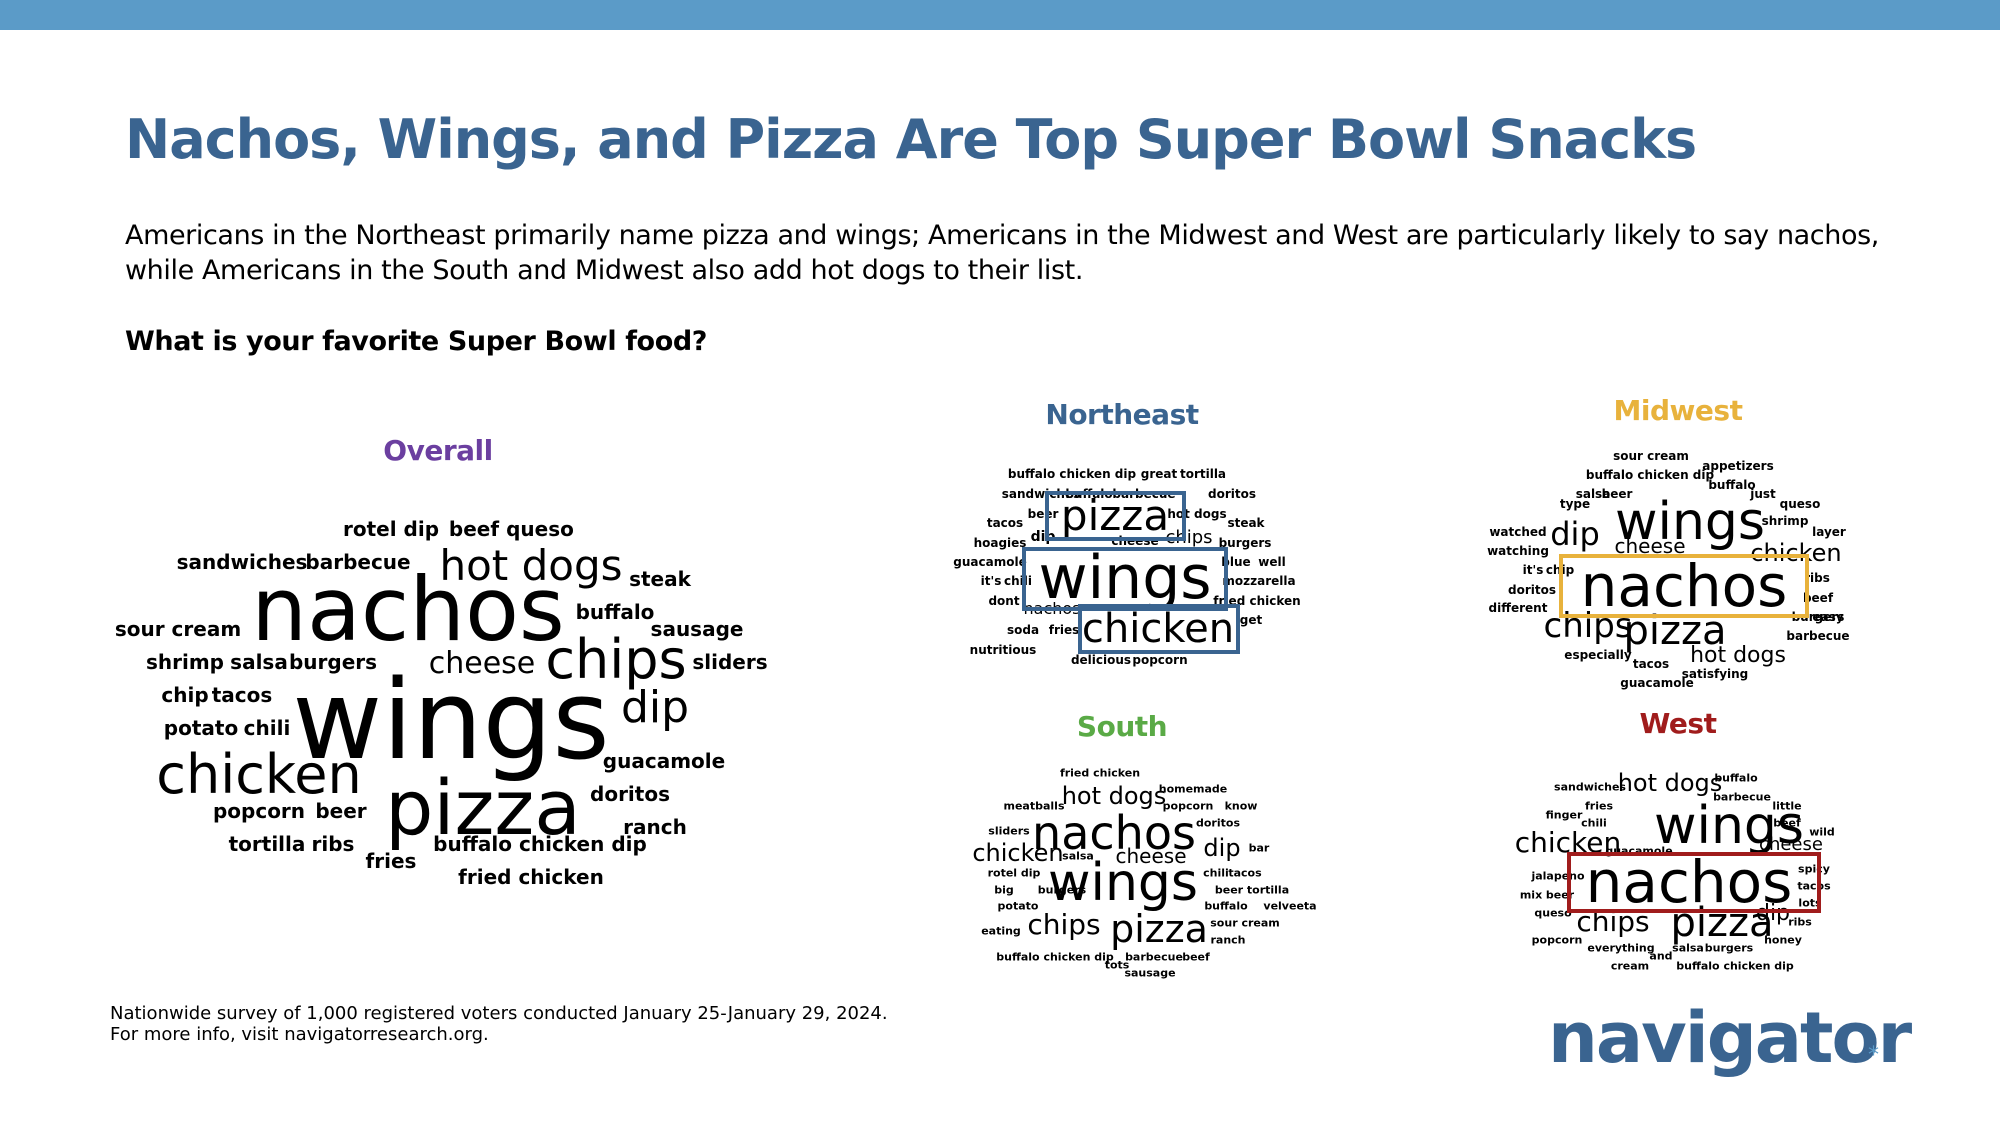  I want to click on cloud-word: pizza, so click(1159, 929).